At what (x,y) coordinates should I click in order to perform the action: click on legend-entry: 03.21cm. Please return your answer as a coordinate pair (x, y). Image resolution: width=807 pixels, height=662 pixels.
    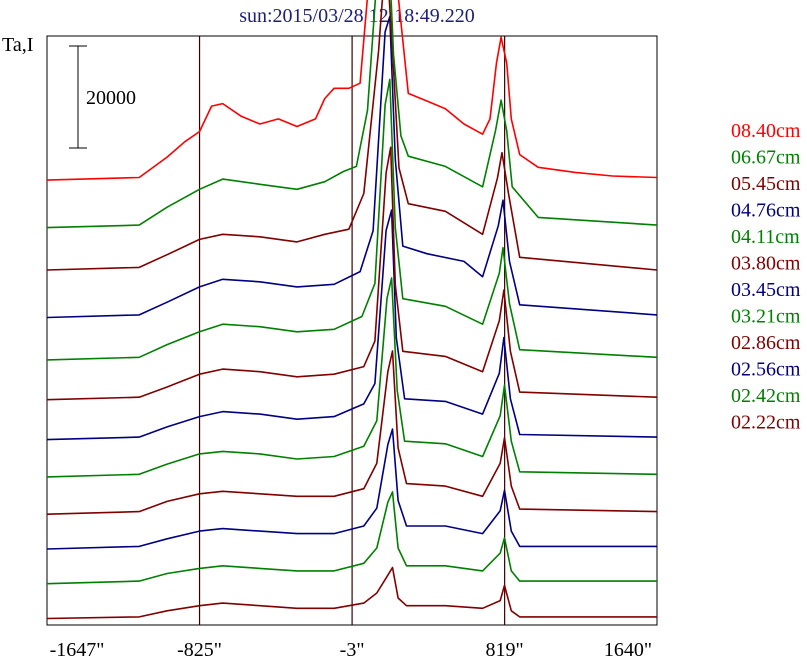
    Looking at the image, I should click on (766, 317).